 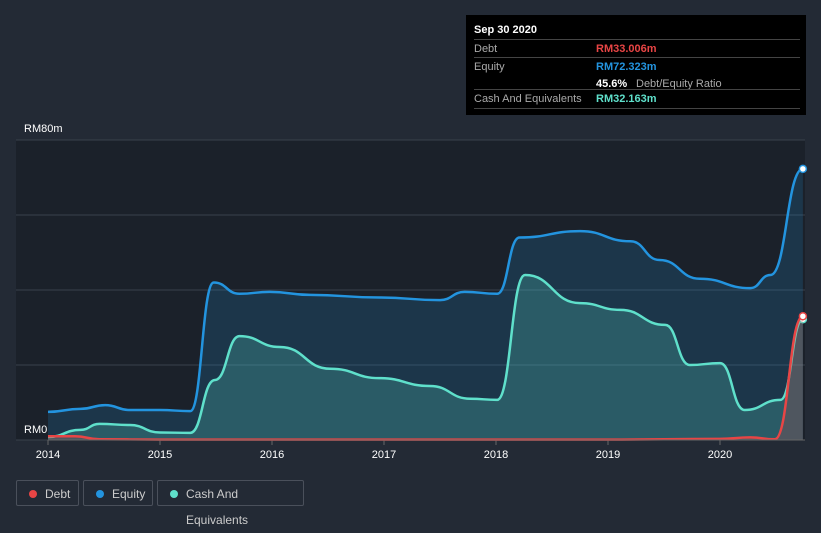 What do you see at coordinates (626, 67) in the screenshot?
I see `equity-value: RM72.323m` at bounding box center [626, 67].